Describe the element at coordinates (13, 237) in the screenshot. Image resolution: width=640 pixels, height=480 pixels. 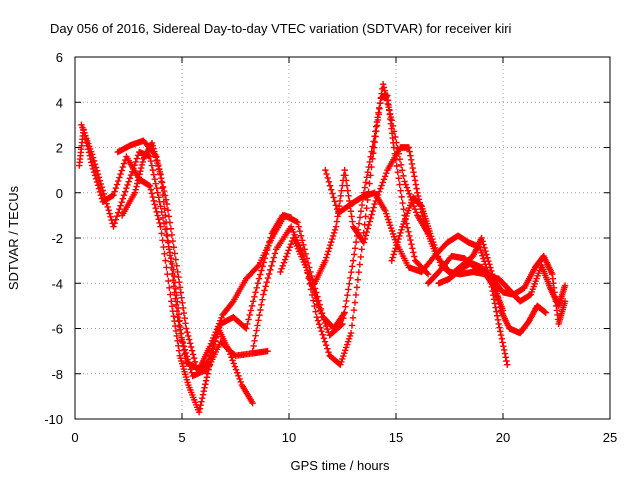
I see `y-axis-label: SDTVAR / TECUs` at that location.